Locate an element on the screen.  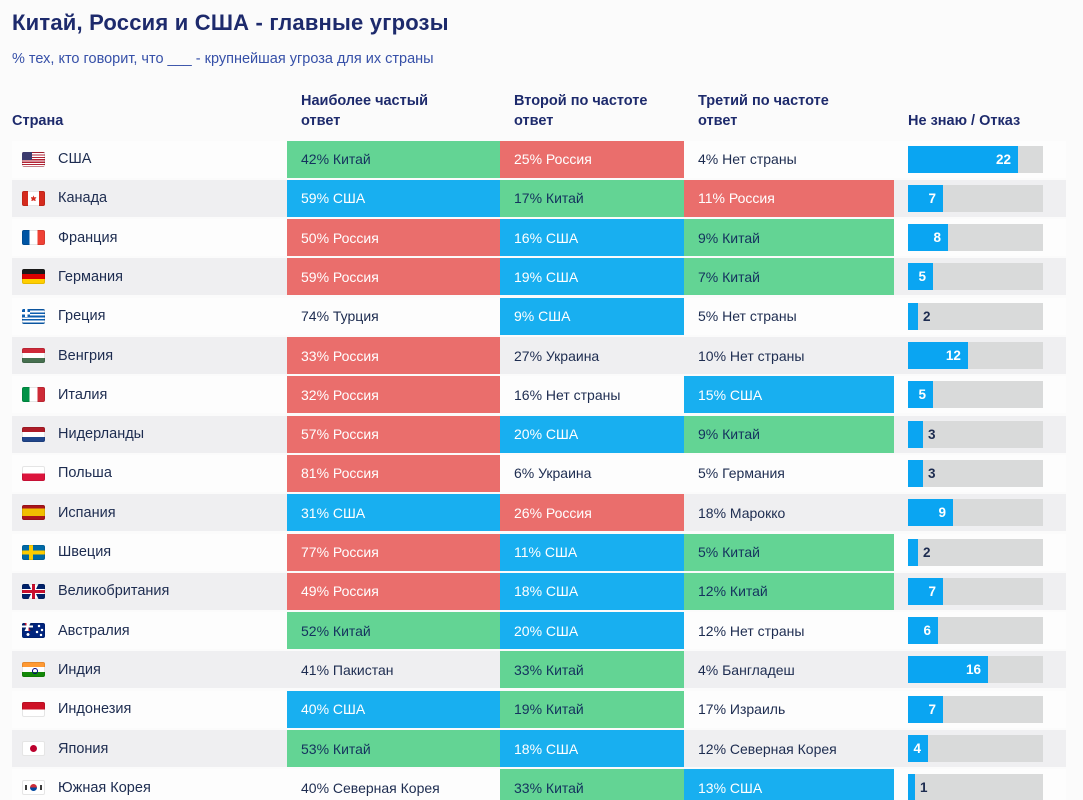
first-answer-cell: 52% Китай is located at coordinates (393, 631).